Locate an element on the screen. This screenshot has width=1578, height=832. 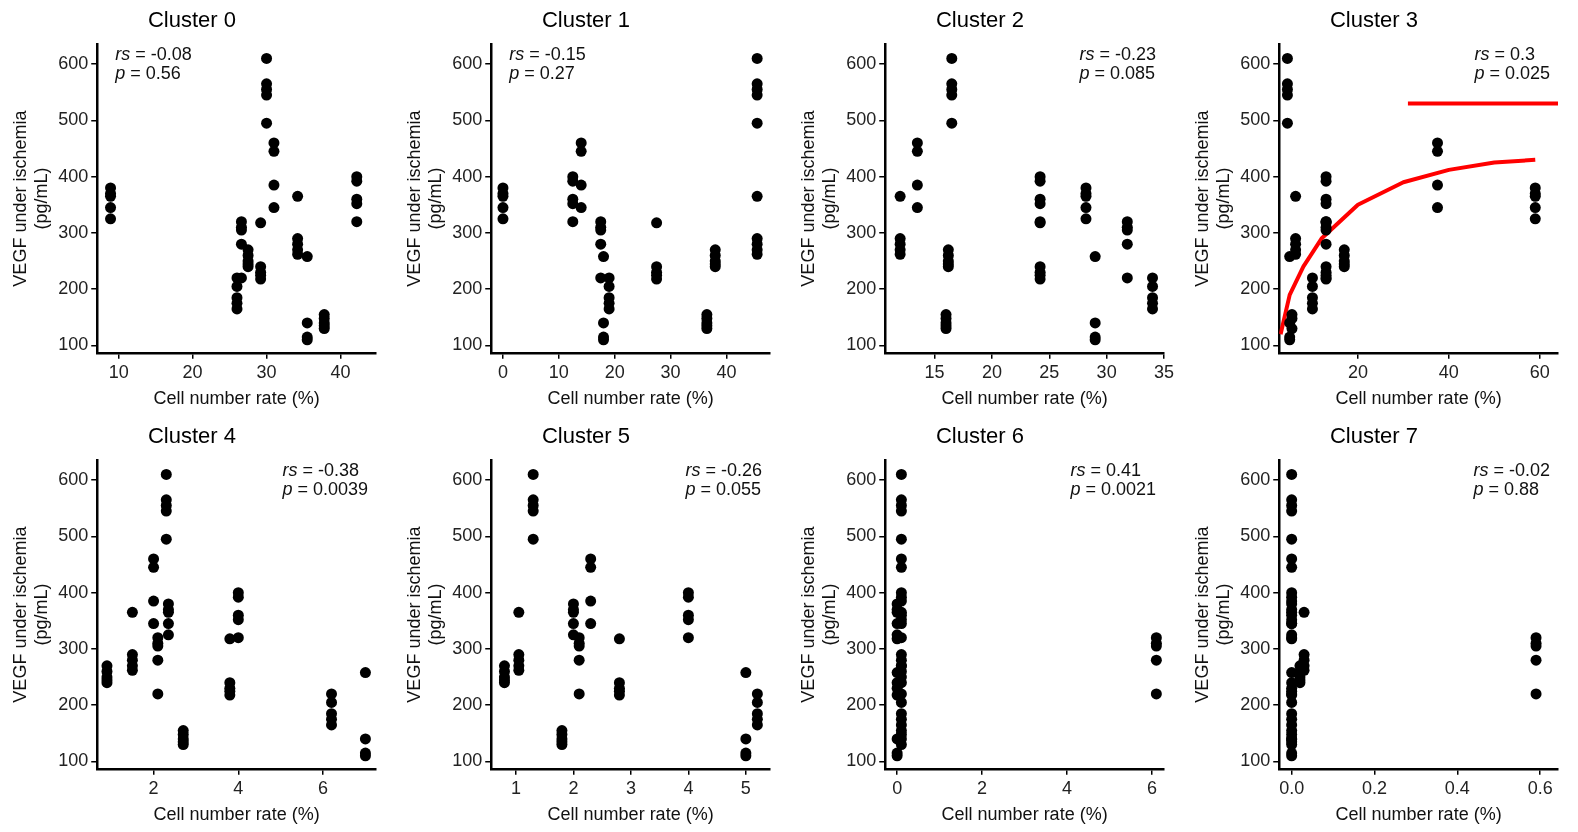
annotation: p = 0.055 is located at coordinates (723, 489).